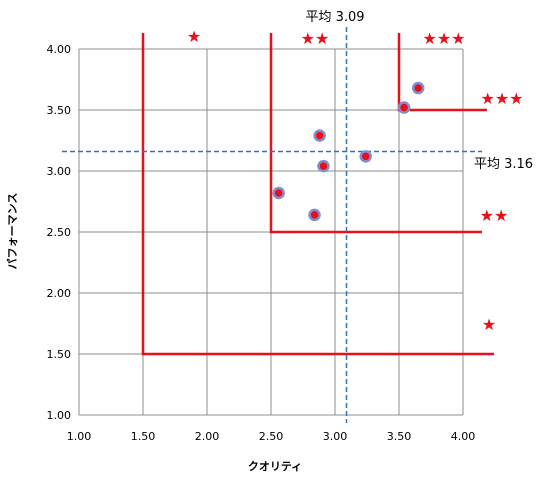 This screenshot has height=480, width=550. I want to click on star-rating-top: ★, so click(194, 36).